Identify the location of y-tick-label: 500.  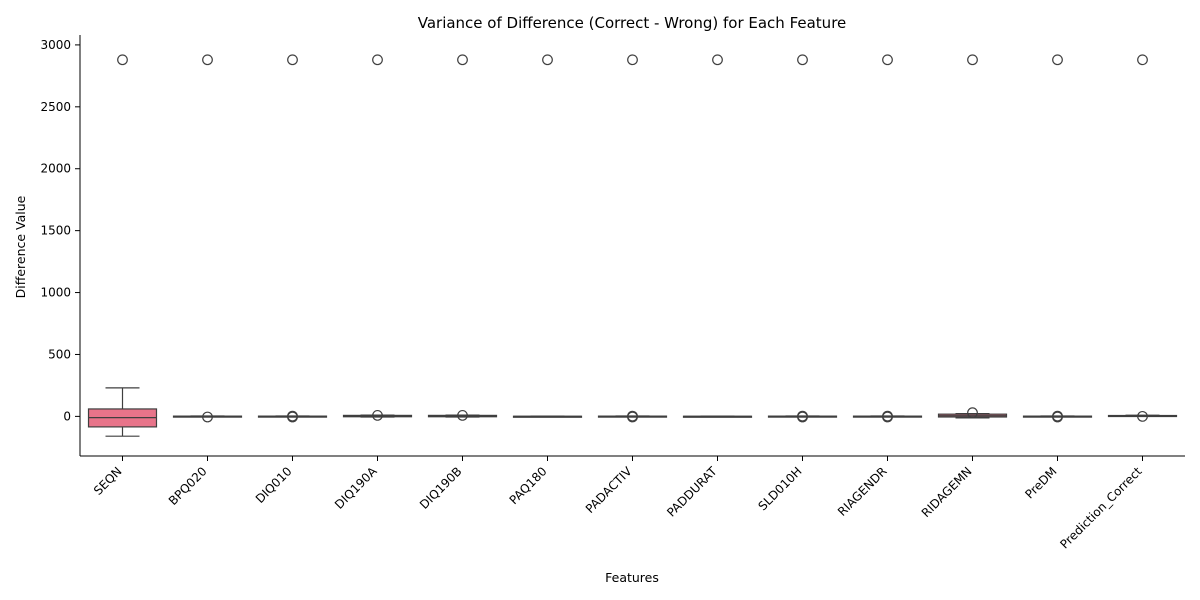
(59, 354).